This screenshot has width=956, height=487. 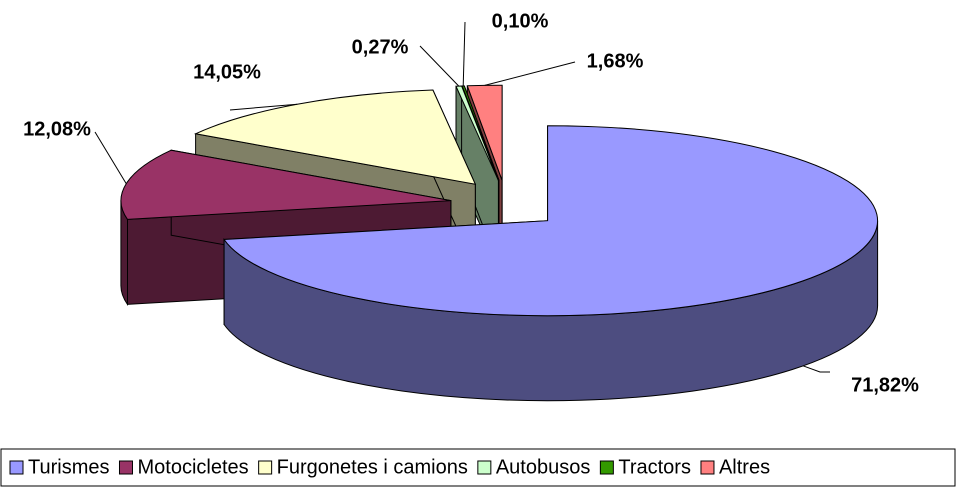 What do you see at coordinates (227, 72) in the screenshot?
I see `data-label: 14,05%` at bounding box center [227, 72].